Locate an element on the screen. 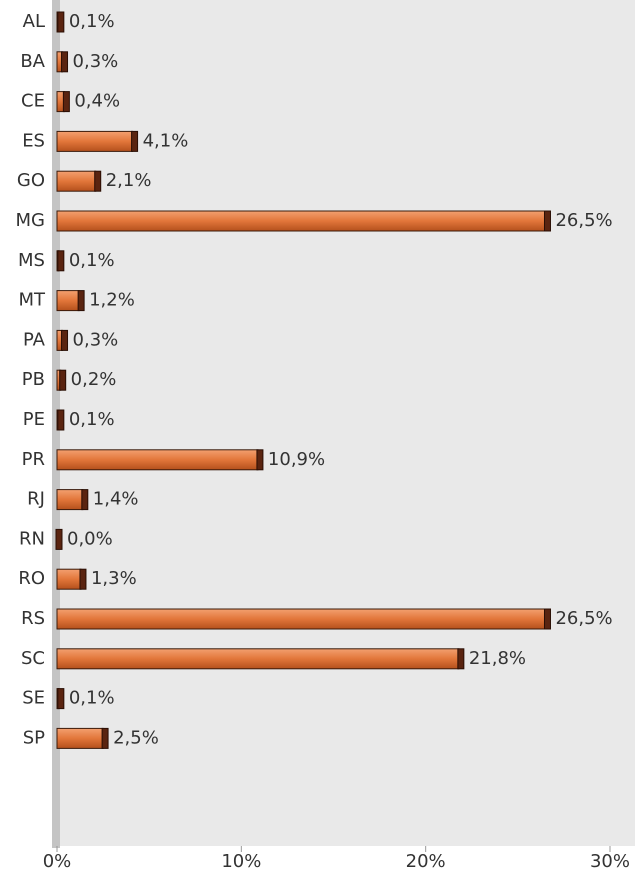  y-tick-label: MG is located at coordinates (30, 220).